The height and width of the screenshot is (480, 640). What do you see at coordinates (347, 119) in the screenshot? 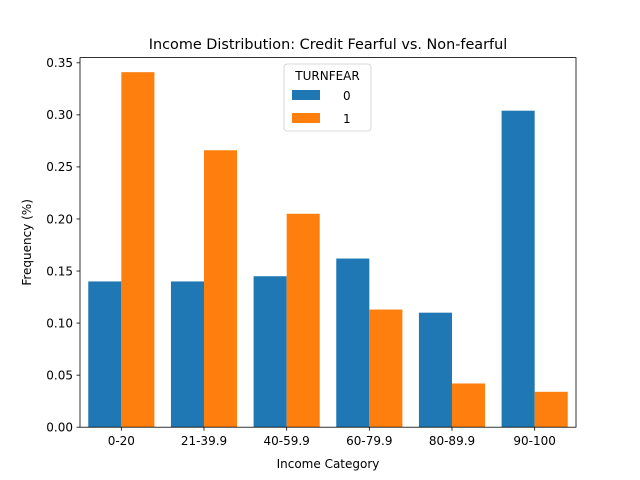
I see `legend-label-1: 1` at bounding box center [347, 119].